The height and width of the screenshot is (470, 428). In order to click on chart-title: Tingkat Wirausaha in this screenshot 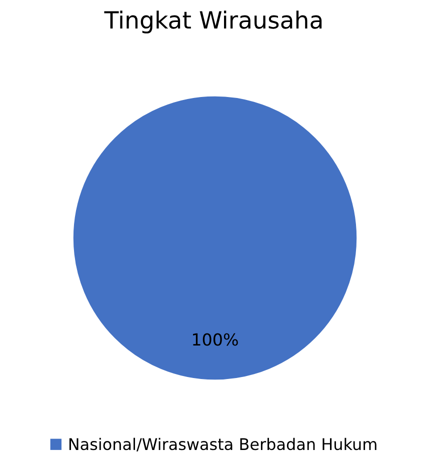, I will do `click(213, 22)`.